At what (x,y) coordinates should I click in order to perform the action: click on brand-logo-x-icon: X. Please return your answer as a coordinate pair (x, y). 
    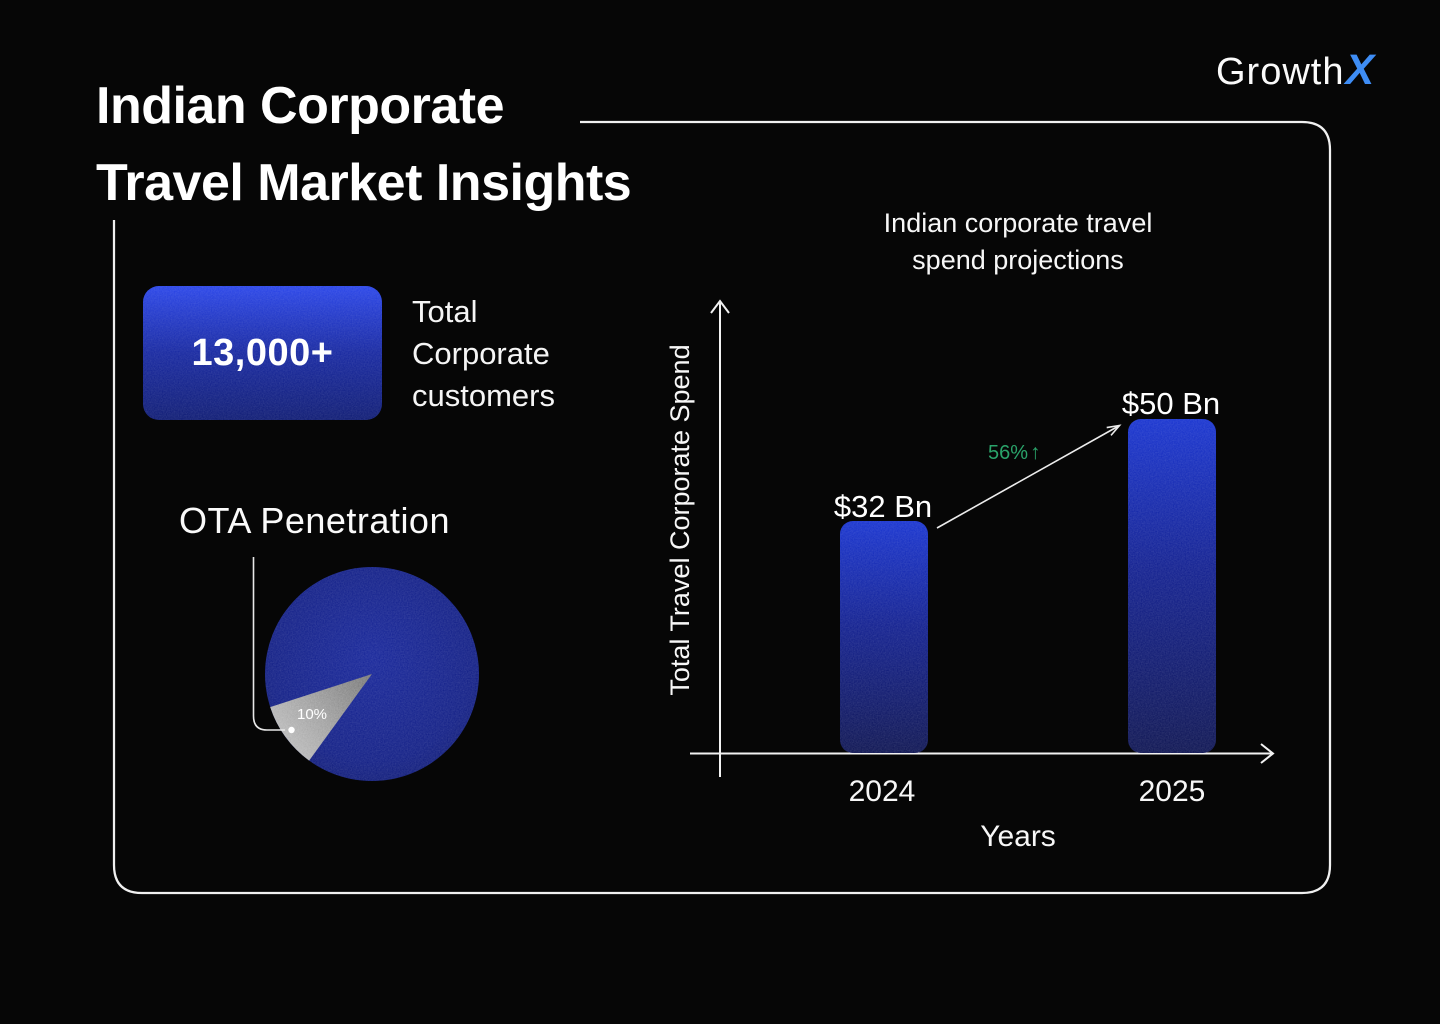
    Looking at the image, I should click on (1360, 70).